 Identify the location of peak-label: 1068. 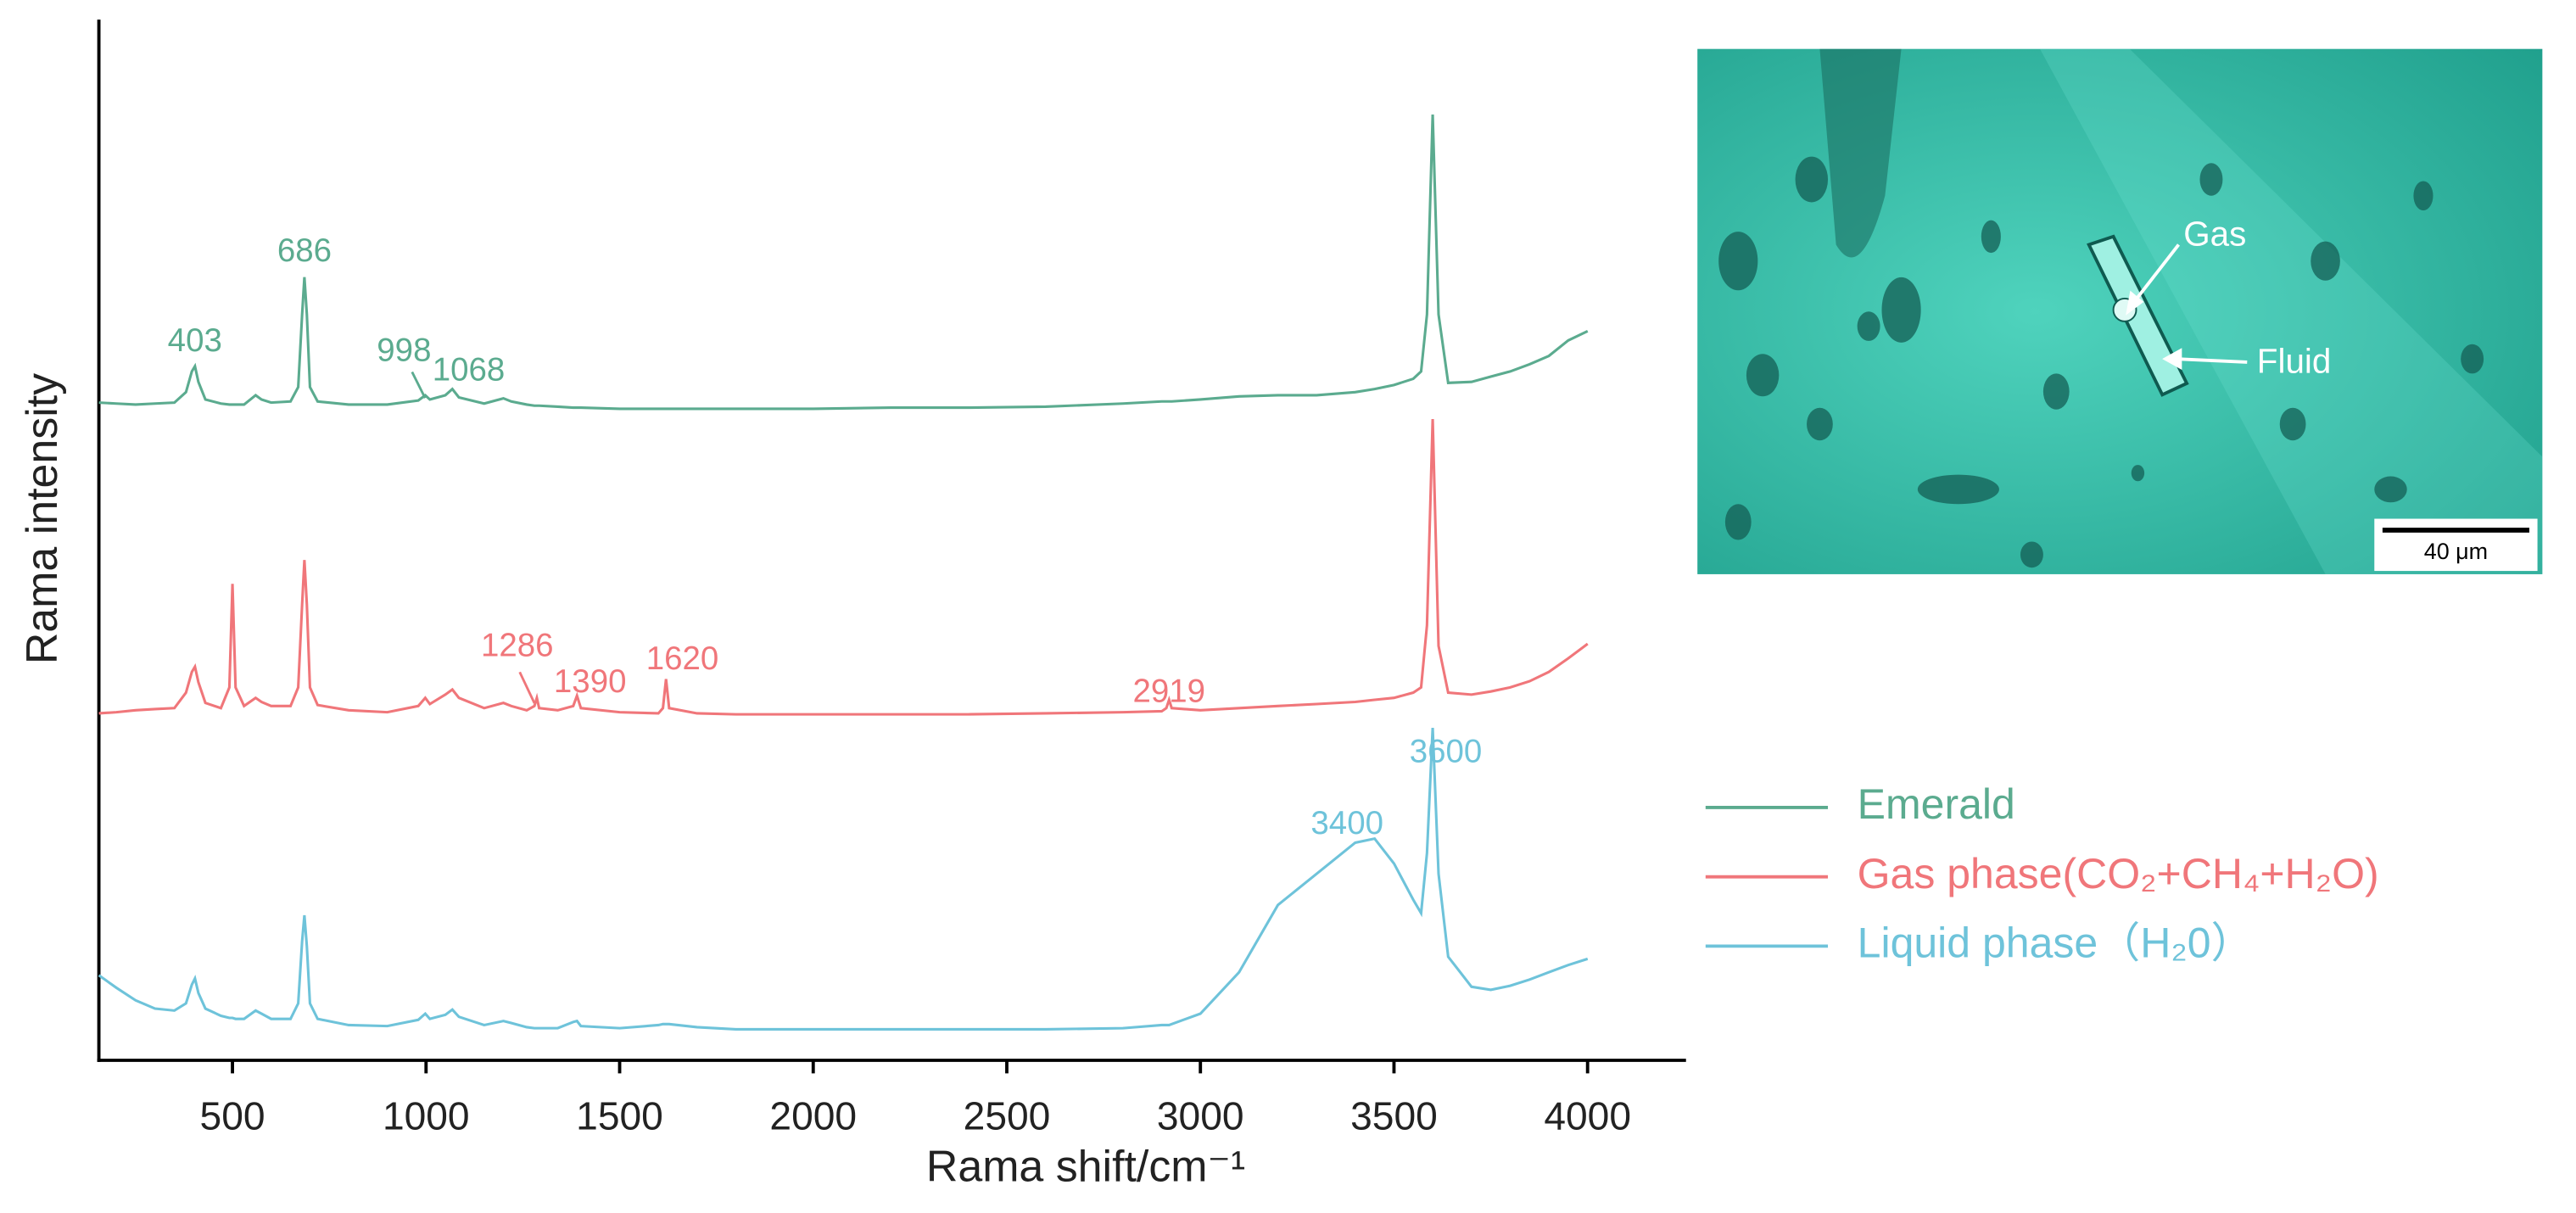
(469, 370).